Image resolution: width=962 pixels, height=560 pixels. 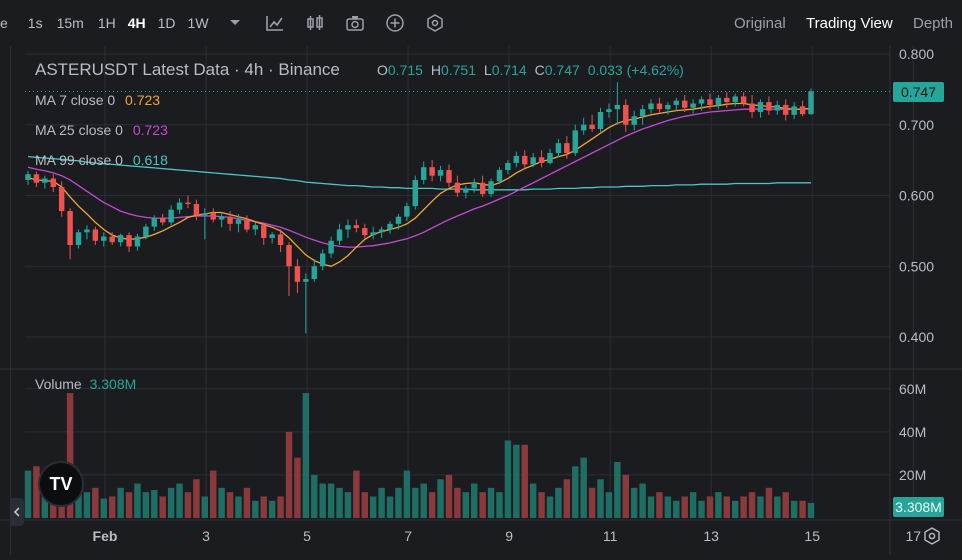 What do you see at coordinates (106, 23) in the screenshot?
I see `timeframe-1h: 1H` at bounding box center [106, 23].